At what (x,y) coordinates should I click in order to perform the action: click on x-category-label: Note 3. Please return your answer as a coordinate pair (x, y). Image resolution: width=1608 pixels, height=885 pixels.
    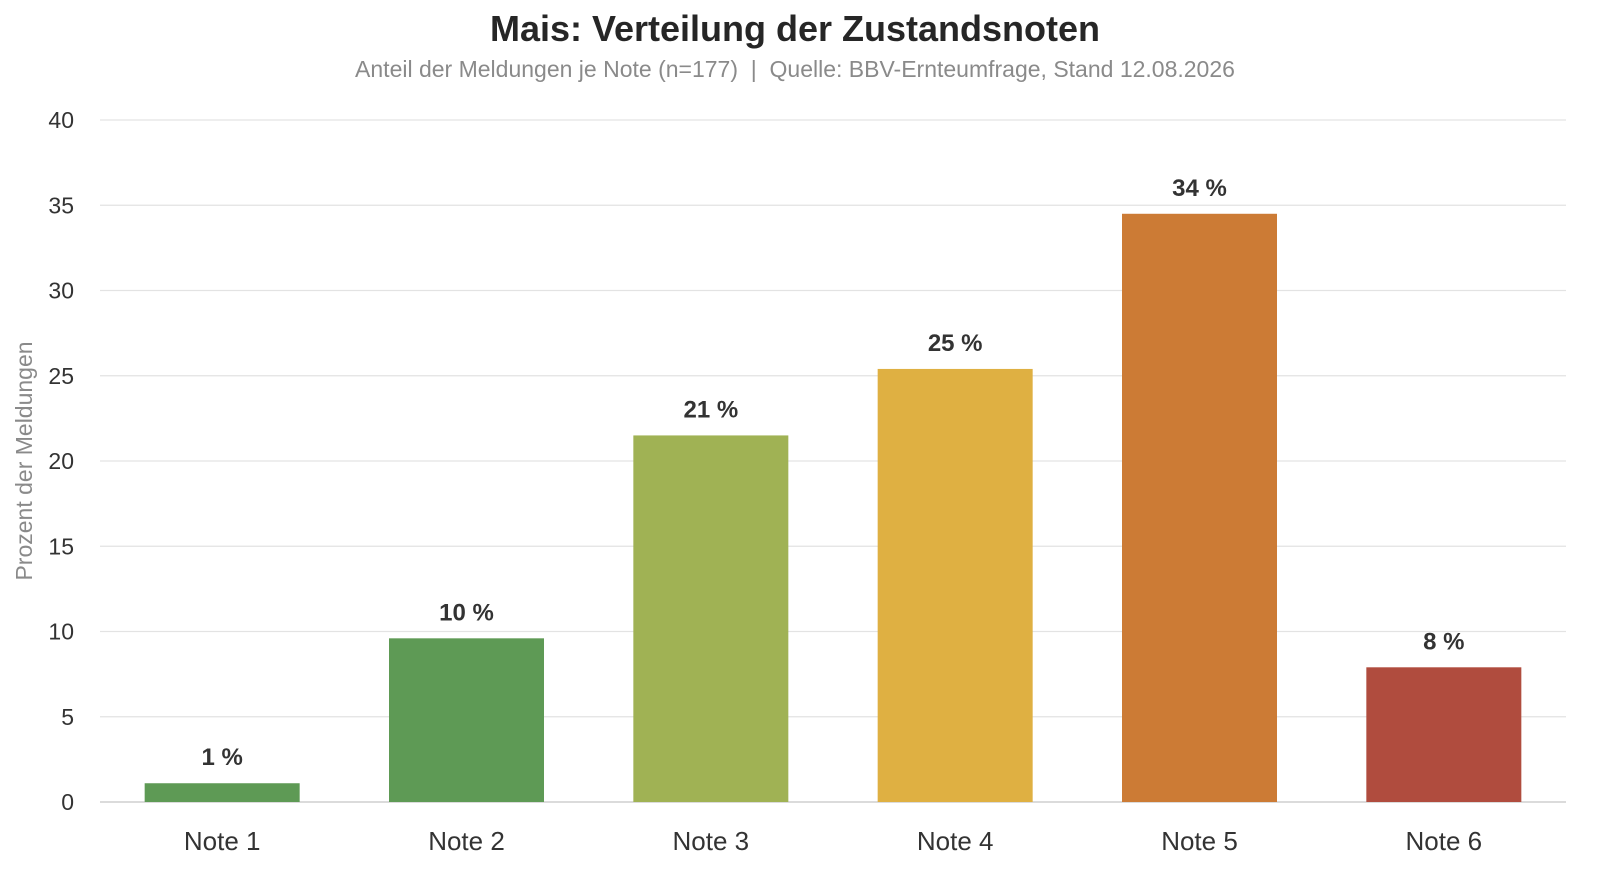
    Looking at the image, I should click on (711, 841).